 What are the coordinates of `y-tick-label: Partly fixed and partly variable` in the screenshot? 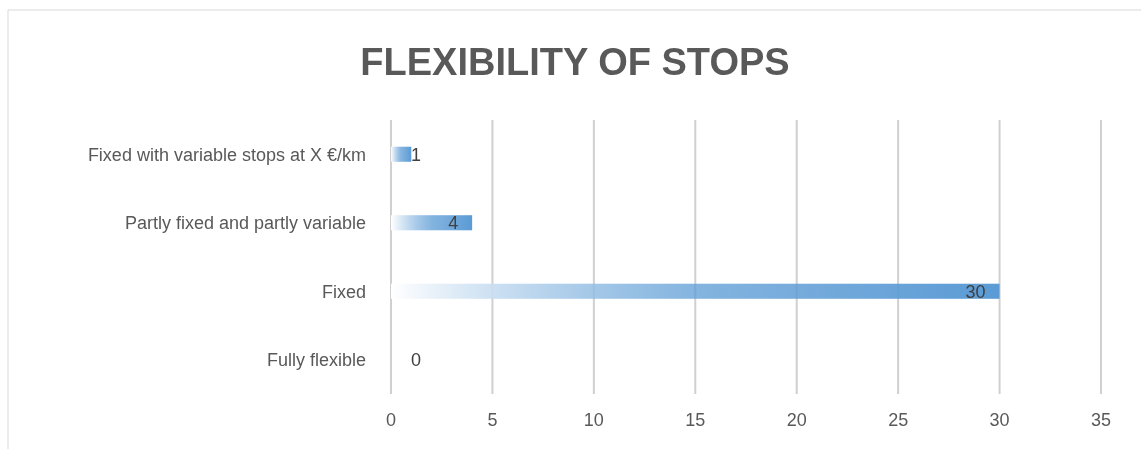 It's located at (245, 223).